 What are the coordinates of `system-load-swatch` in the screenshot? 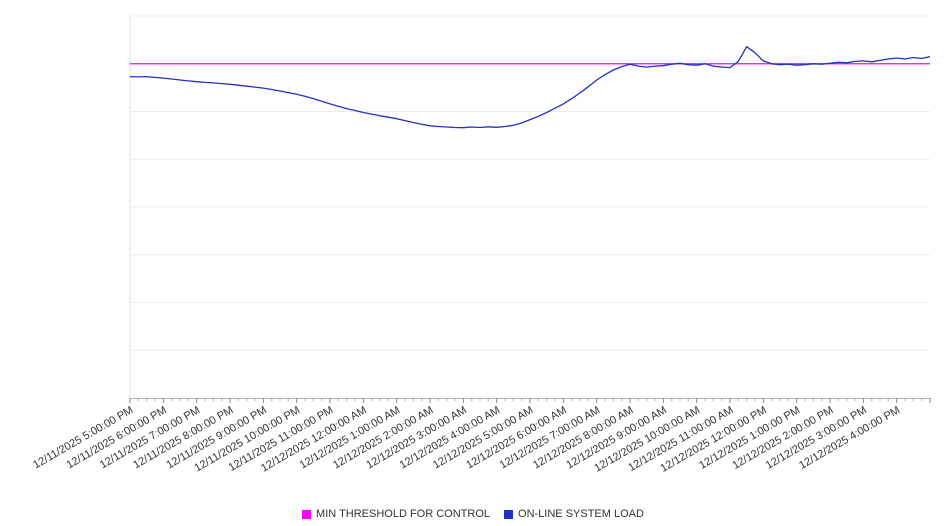 It's located at (509, 514).